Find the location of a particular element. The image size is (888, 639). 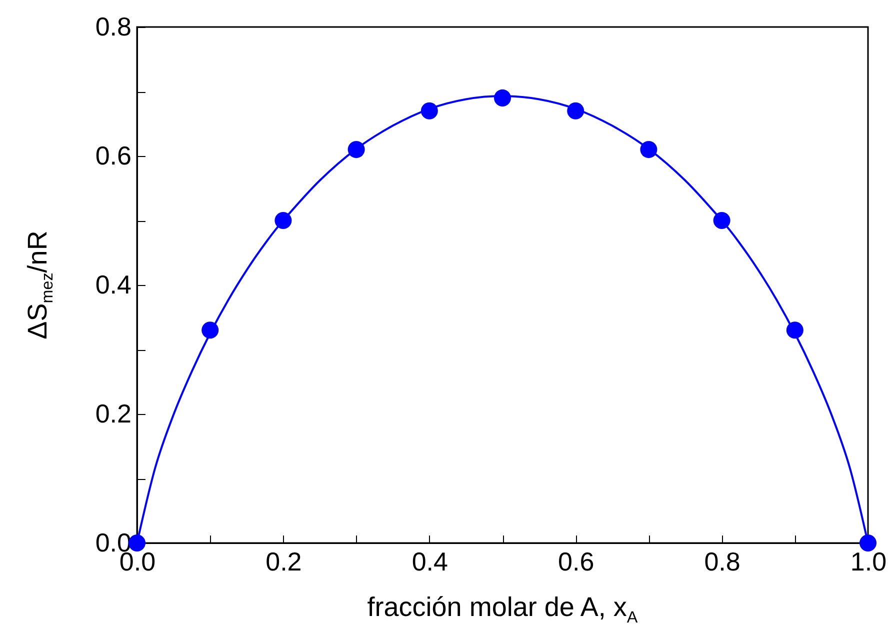

y-tick-label: 0.4 is located at coordinates (113, 285).